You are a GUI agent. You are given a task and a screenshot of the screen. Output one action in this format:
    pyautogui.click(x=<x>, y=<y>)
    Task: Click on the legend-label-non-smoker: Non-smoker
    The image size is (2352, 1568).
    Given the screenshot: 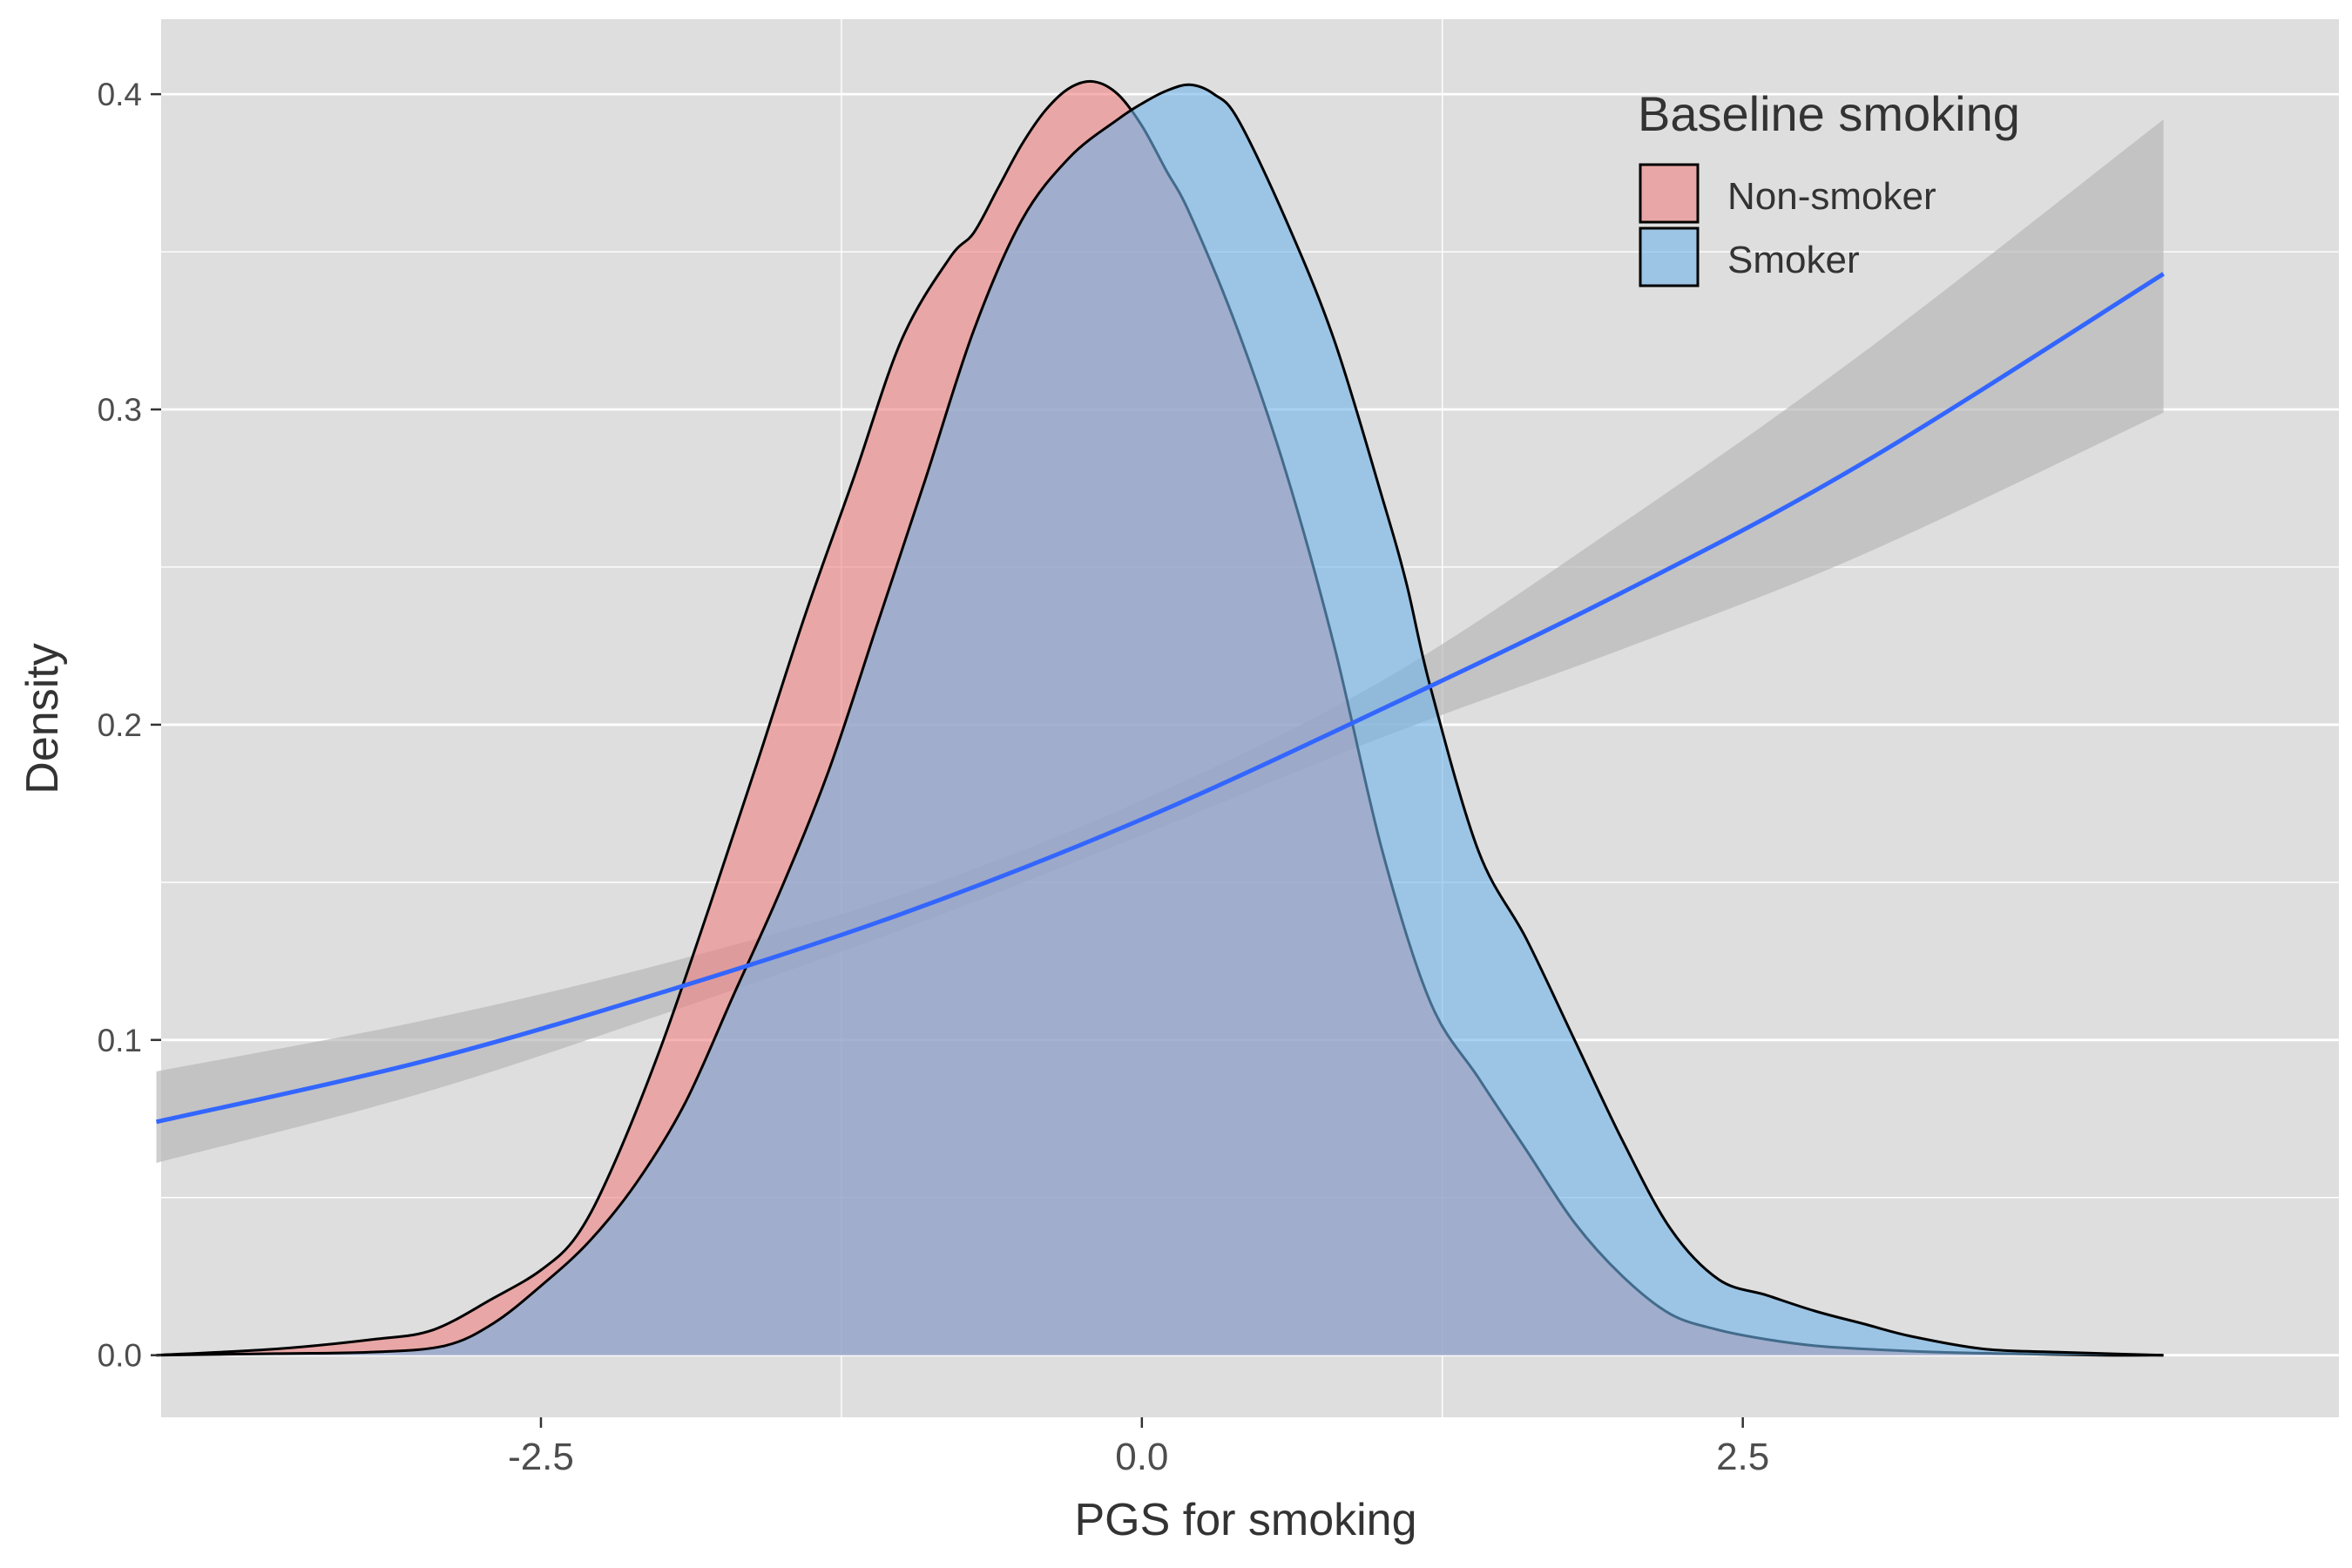 What is the action you would take?
    pyautogui.click(x=1832, y=196)
    